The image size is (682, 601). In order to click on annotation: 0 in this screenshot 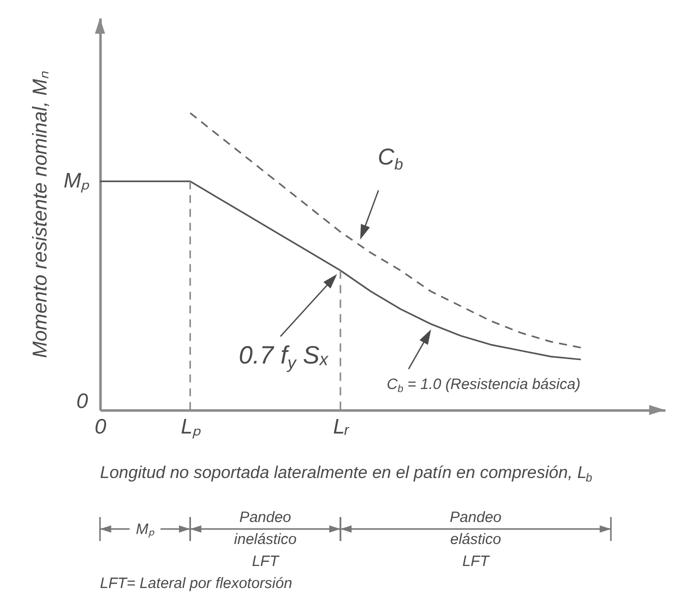, I will do `click(82, 401)`.